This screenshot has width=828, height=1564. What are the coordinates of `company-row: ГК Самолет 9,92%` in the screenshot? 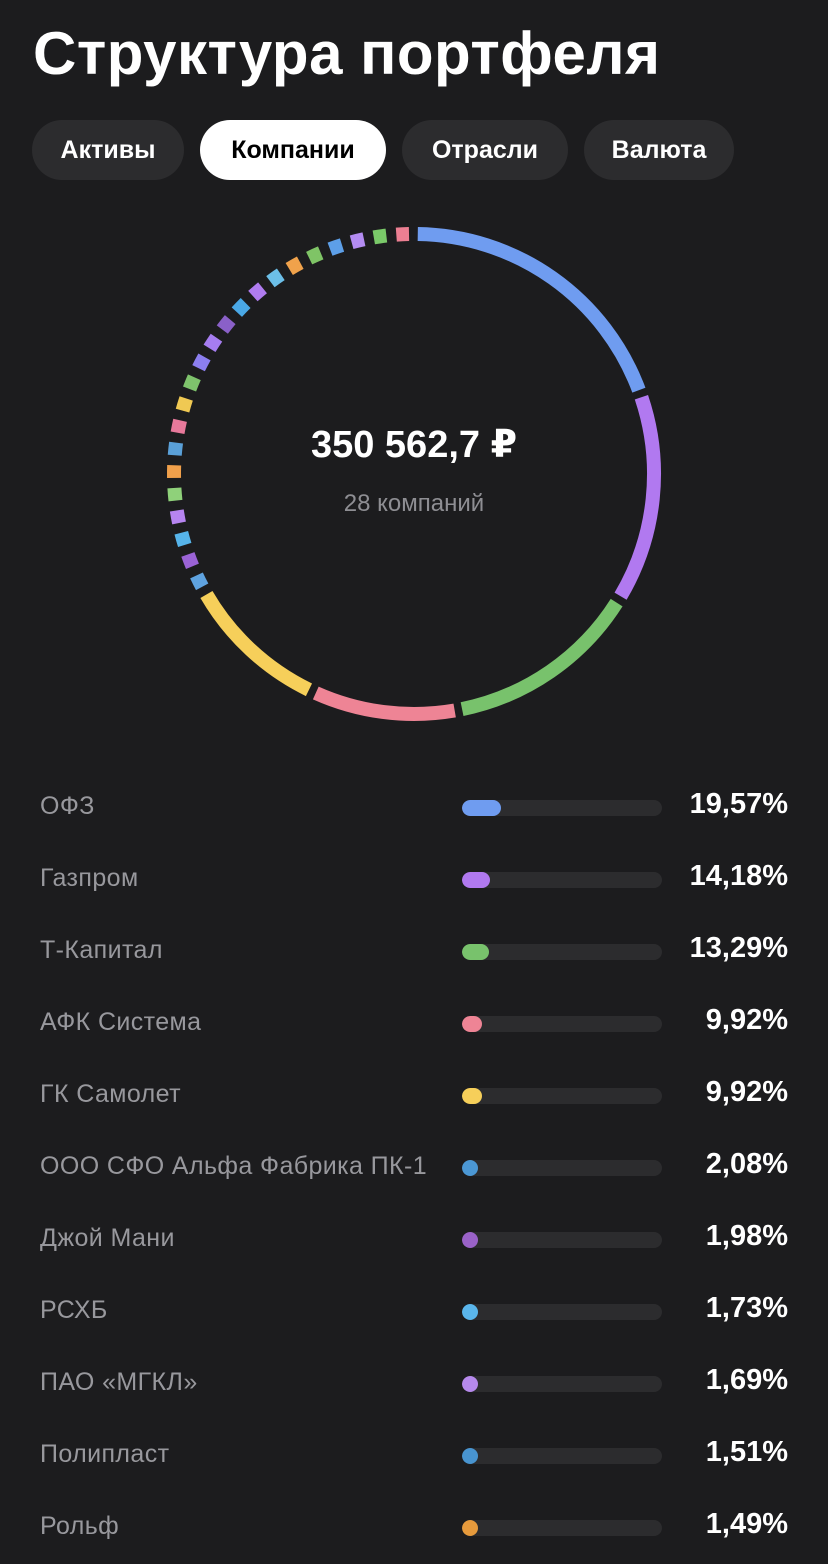 It's located at (414, 1096).